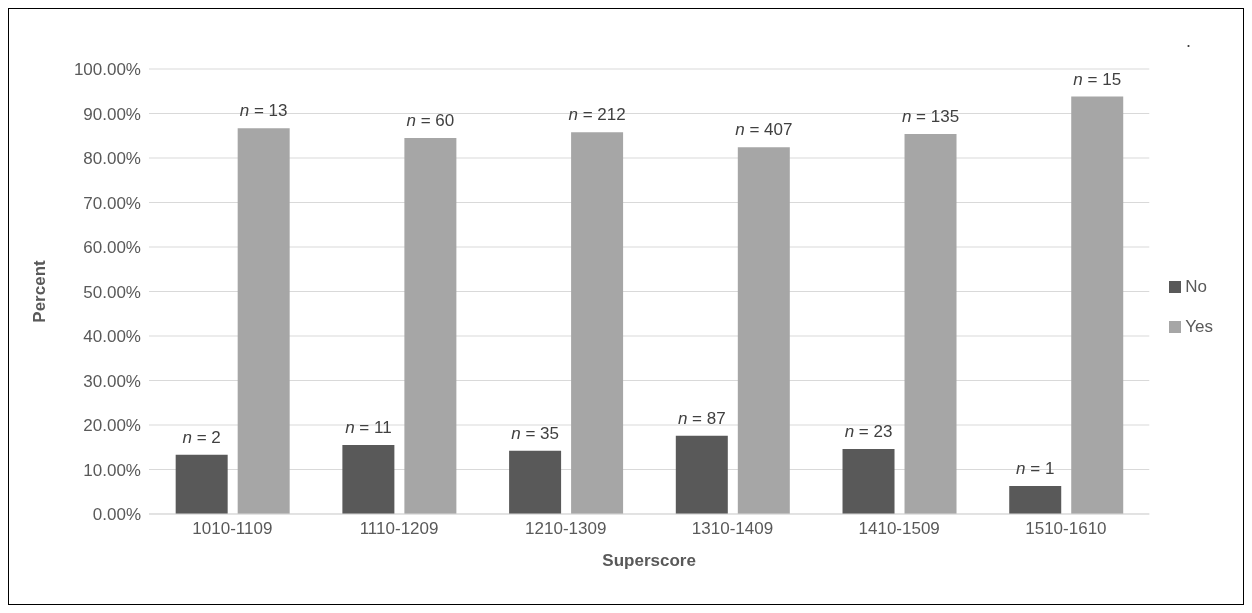 The width and height of the screenshot is (1252, 613). What do you see at coordinates (566, 529) in the screenshot?
I see `x-tick-label: 1210-1309` at bounding box center [566, 529].